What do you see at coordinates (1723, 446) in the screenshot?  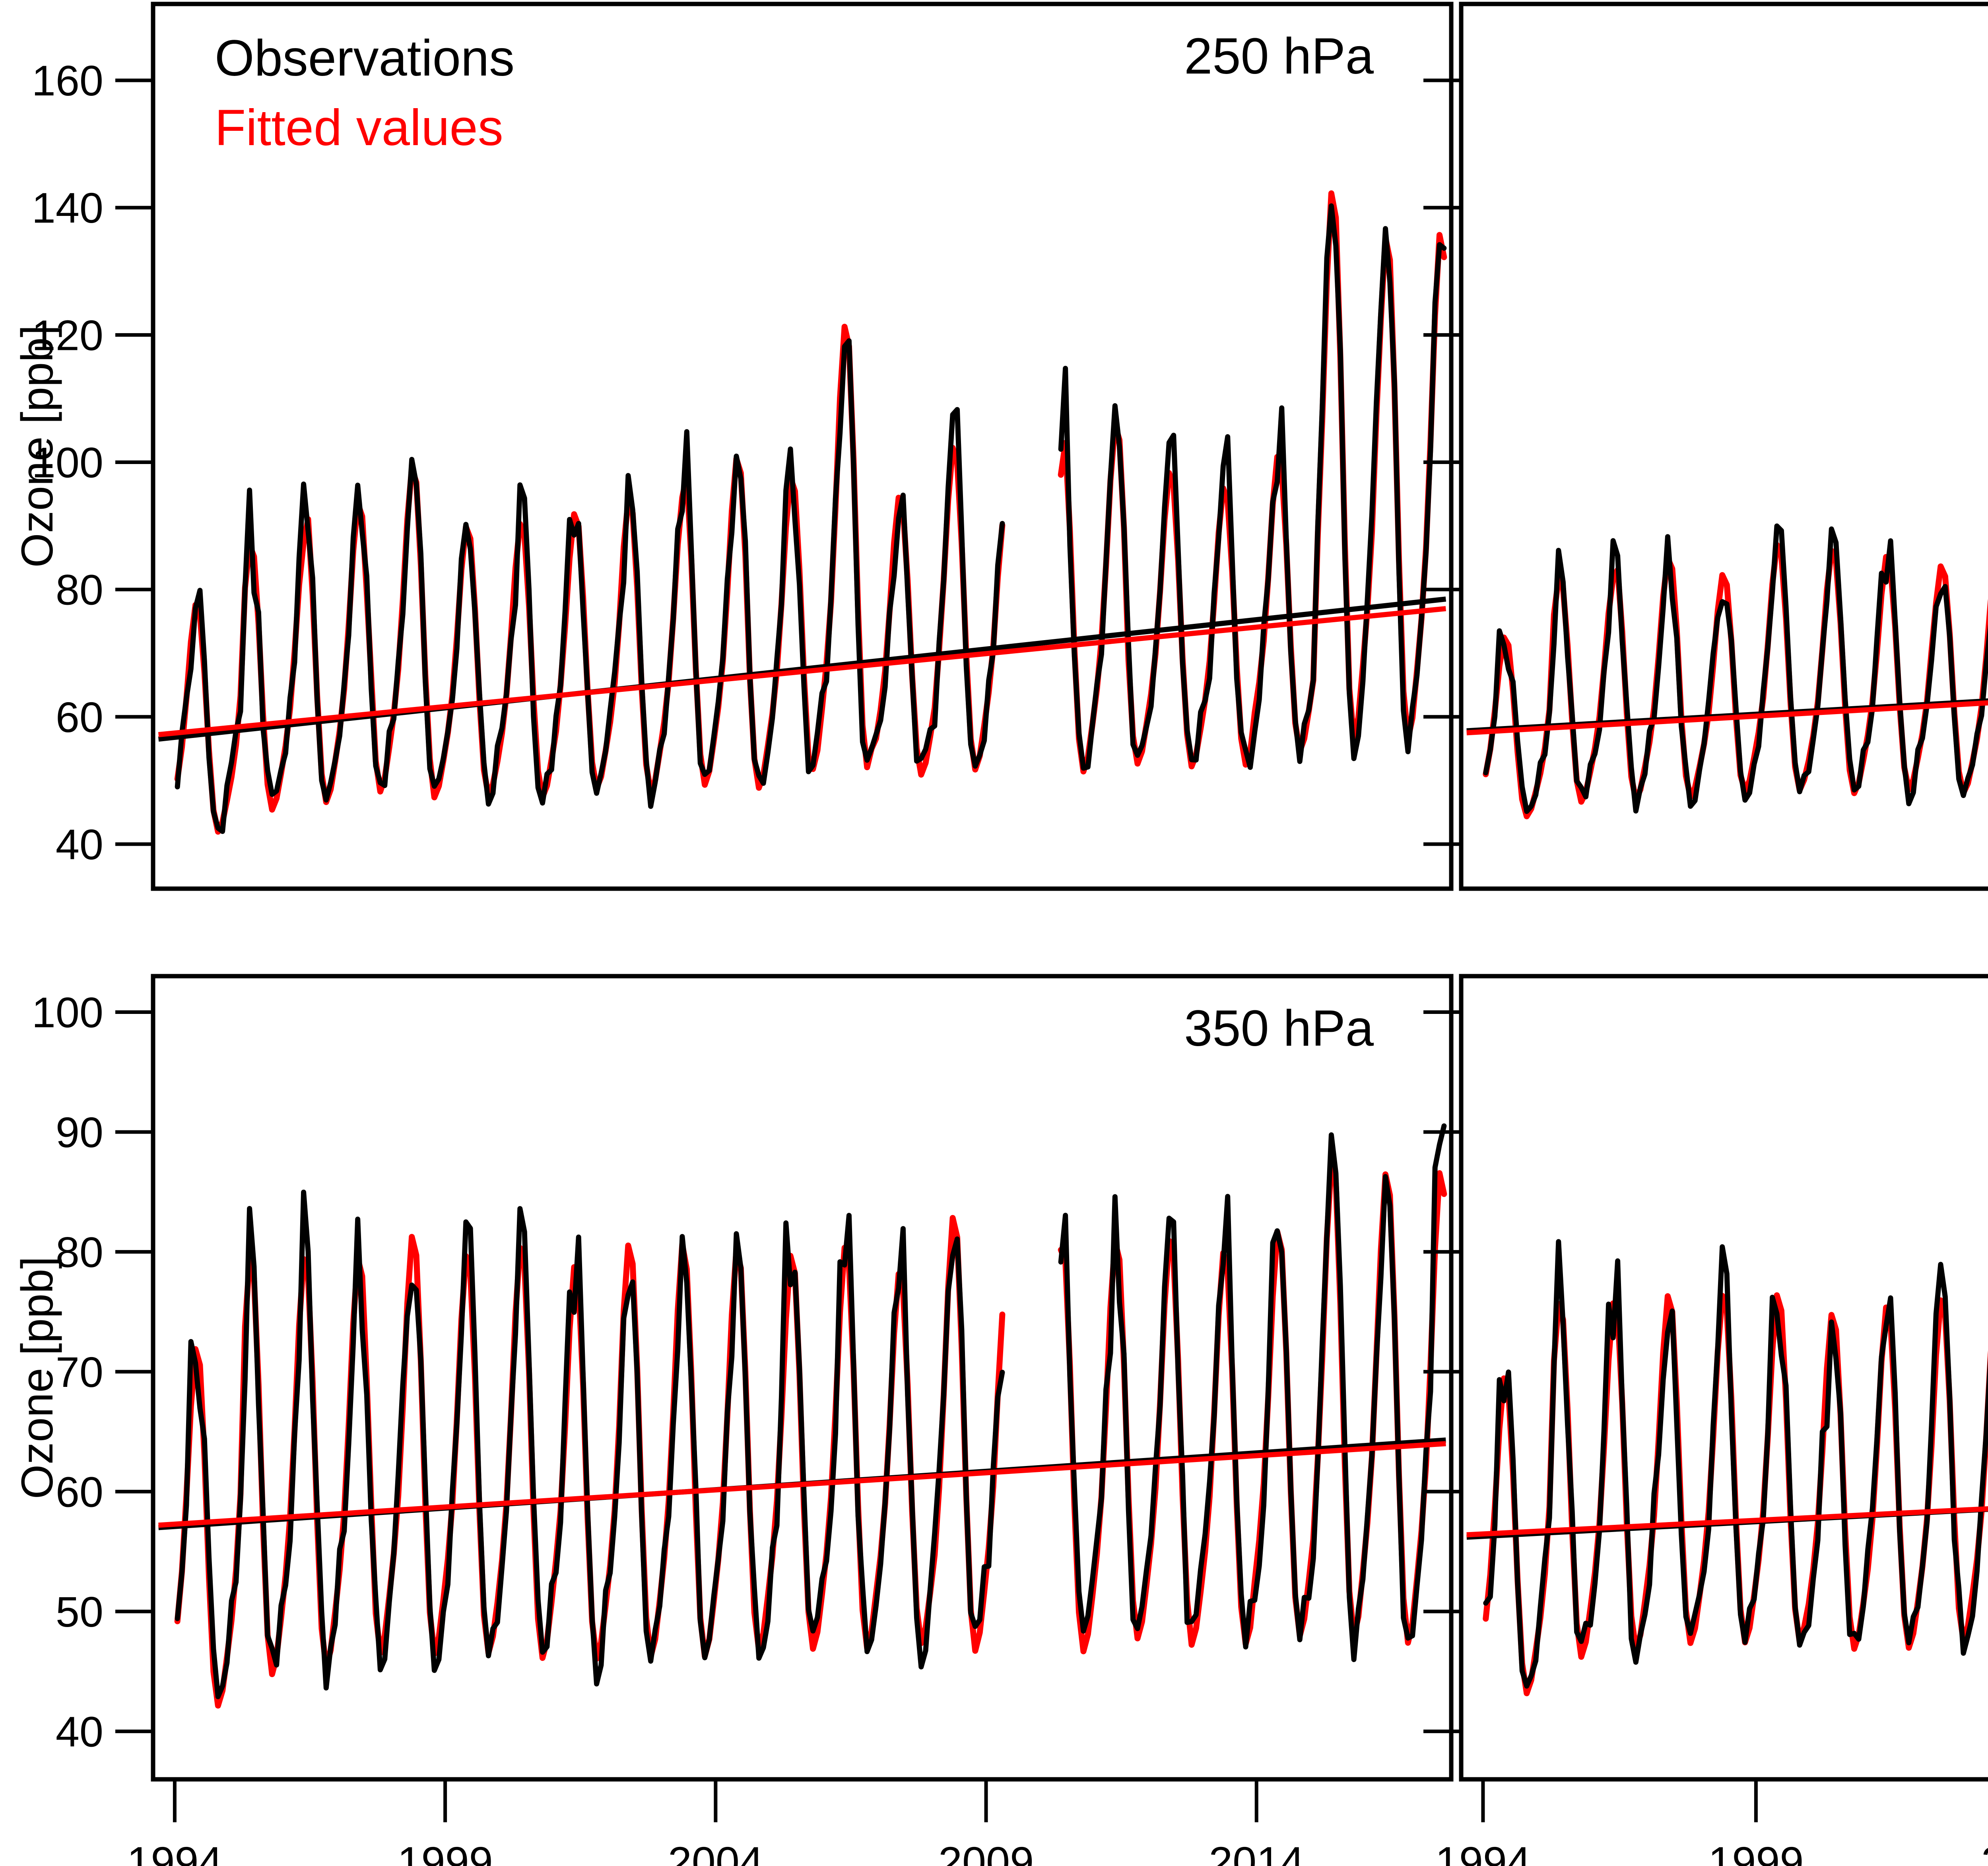 I see `panel-frame-p300` at bounding box center [1723, 446].